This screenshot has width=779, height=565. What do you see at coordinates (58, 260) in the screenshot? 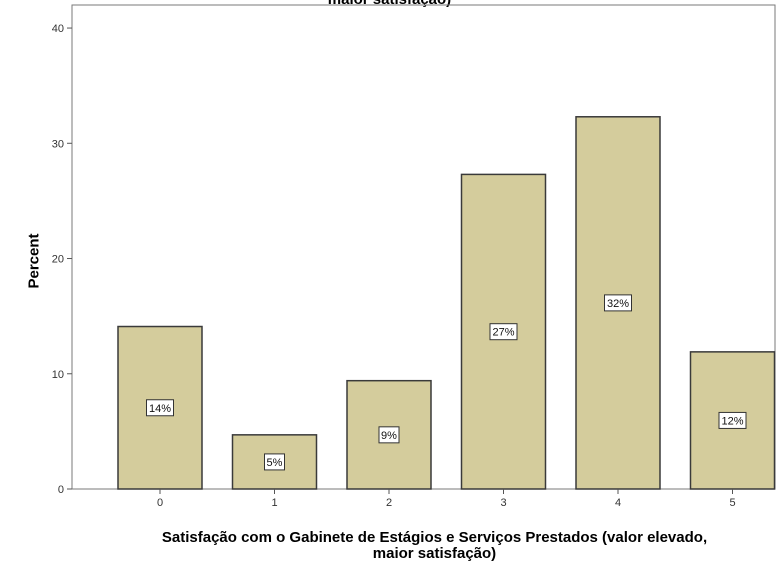
I see `y-tick-label: 20` at bounding box center [58, 260].